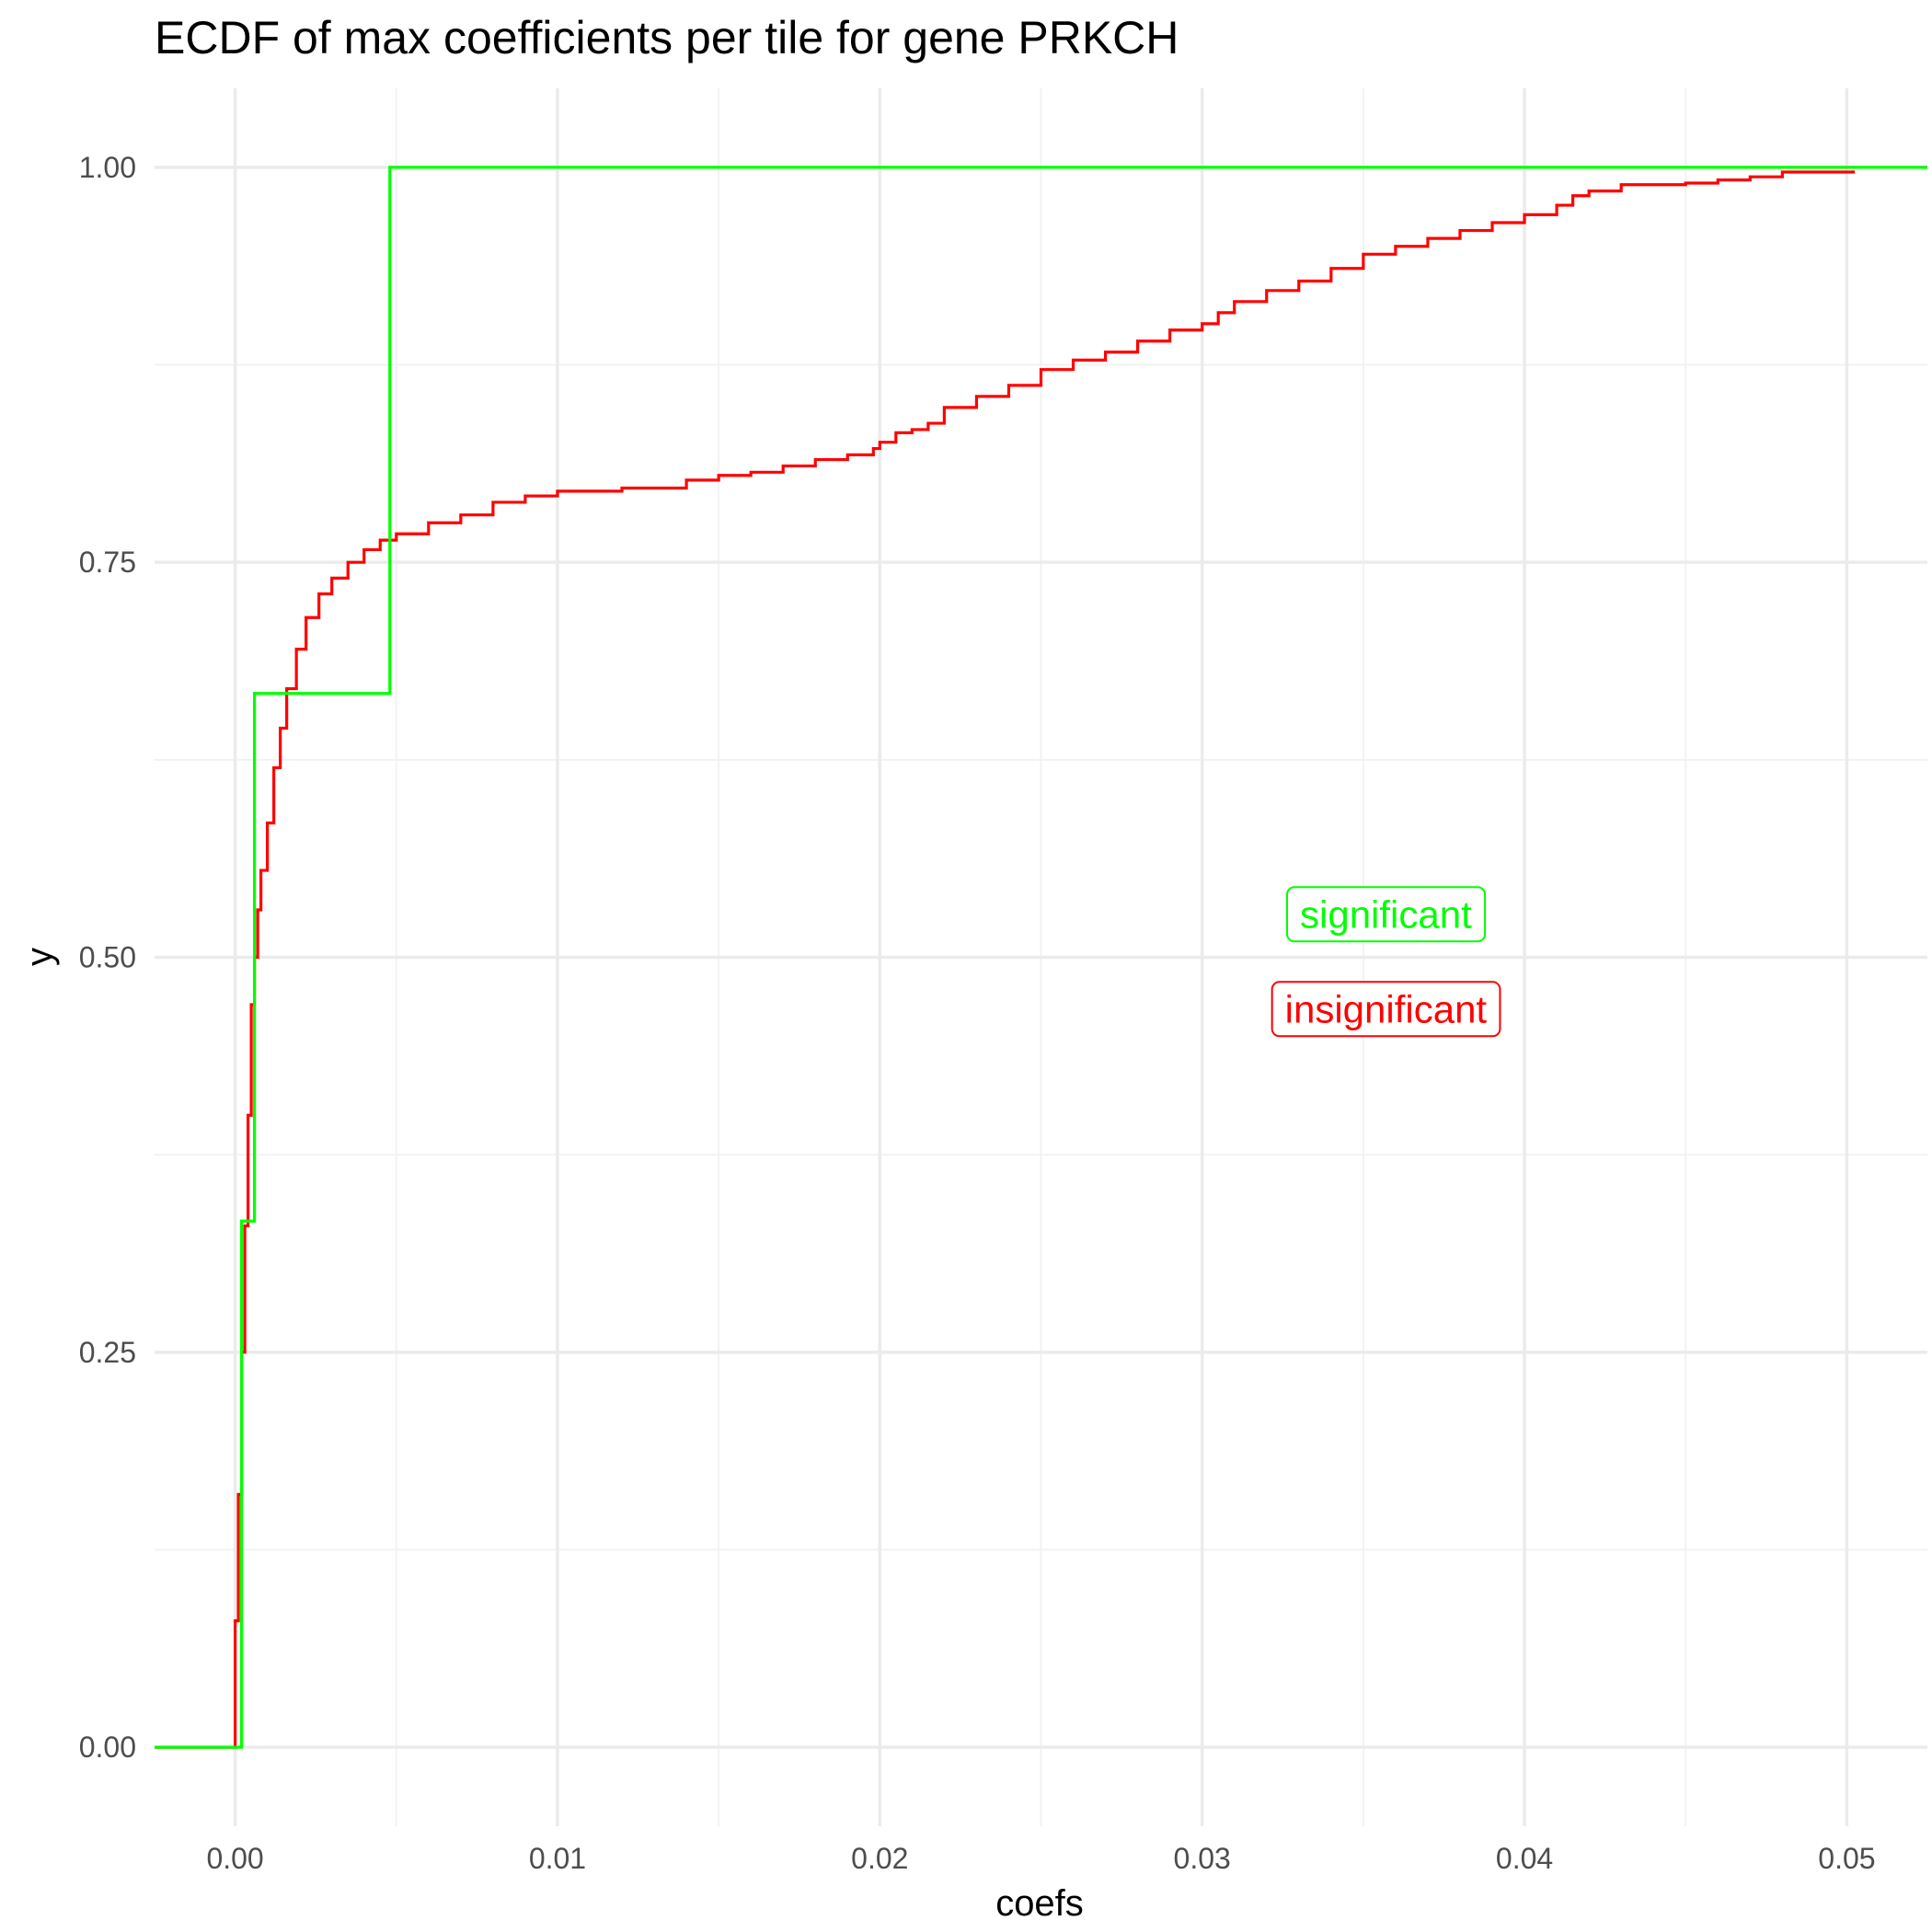 The width and height of the screenshot is (1932, 1932). What do you see at coordinates (1040, 1858) in the screenshot?
I see `x-axis-ticks: 0.00 0.01 0.02 0.03 0.04 0.05` at bounding box center [1040, 1858].